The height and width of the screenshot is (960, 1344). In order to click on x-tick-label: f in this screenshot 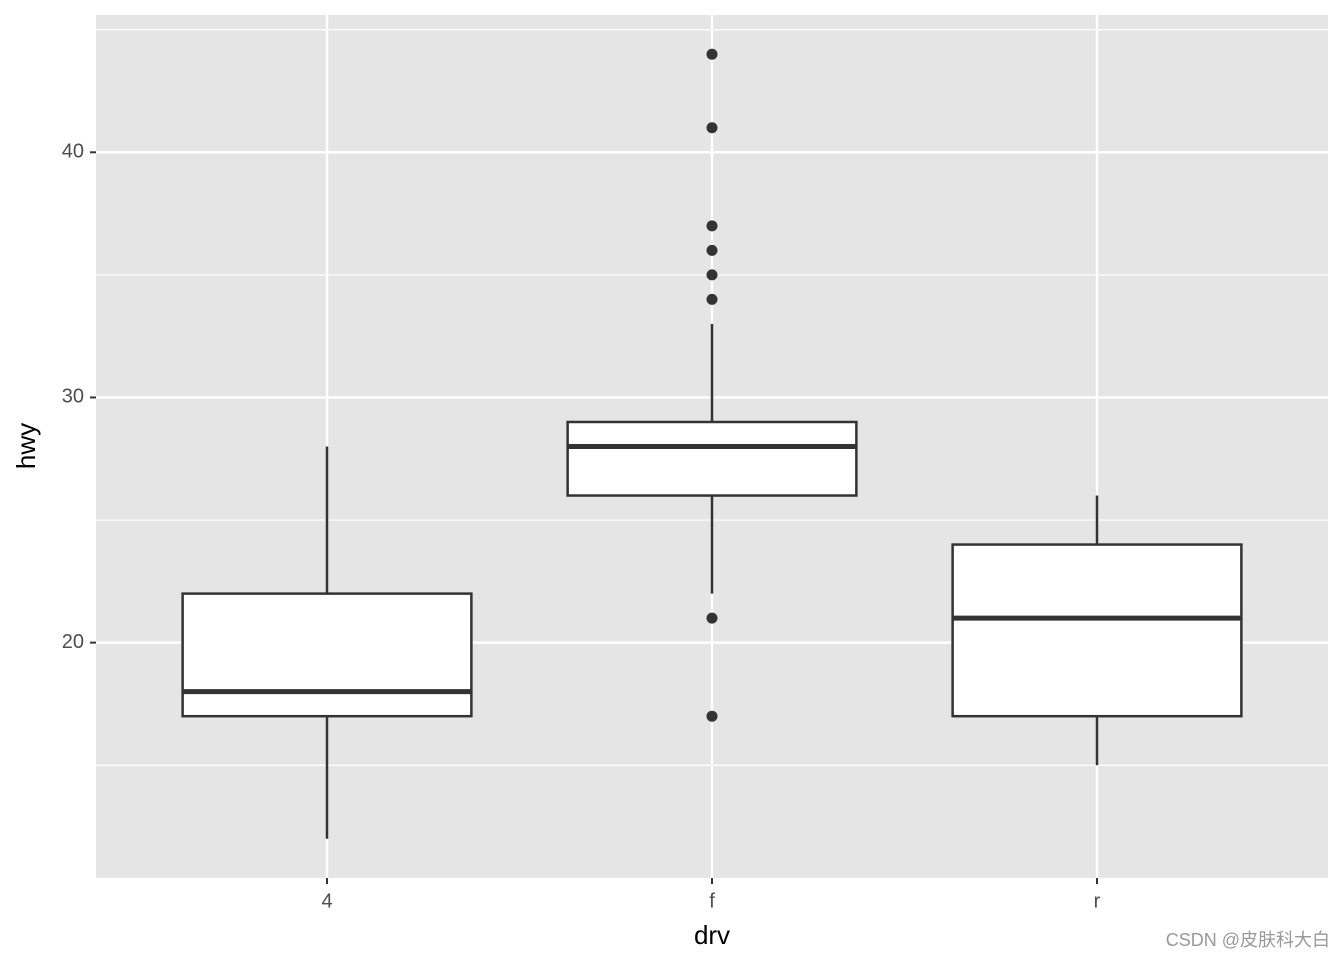, I will do `click(712, 901)`.